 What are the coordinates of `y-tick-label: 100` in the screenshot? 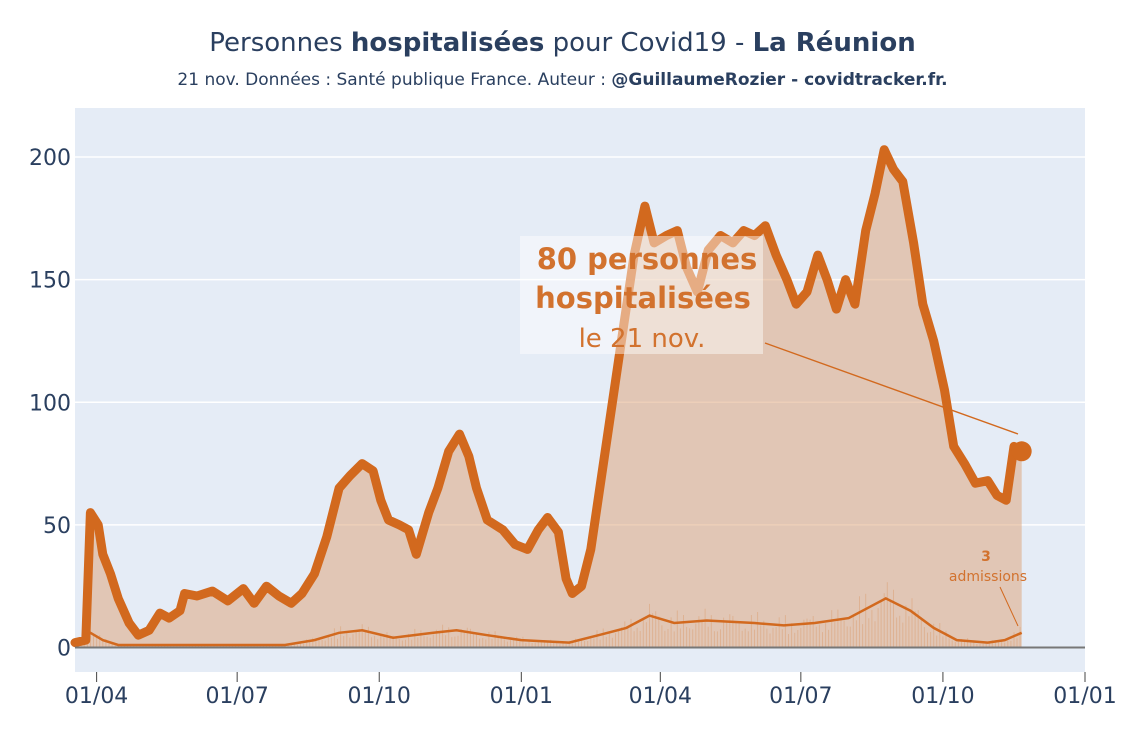 It's located at (50, 403).